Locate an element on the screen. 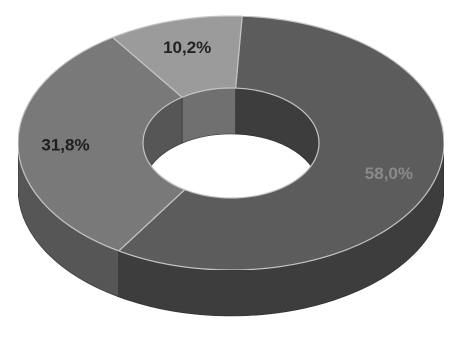 The height and width of the screenshot is (340, 462). slice-label-1: 31,8% is located at coordinates (65, 145).